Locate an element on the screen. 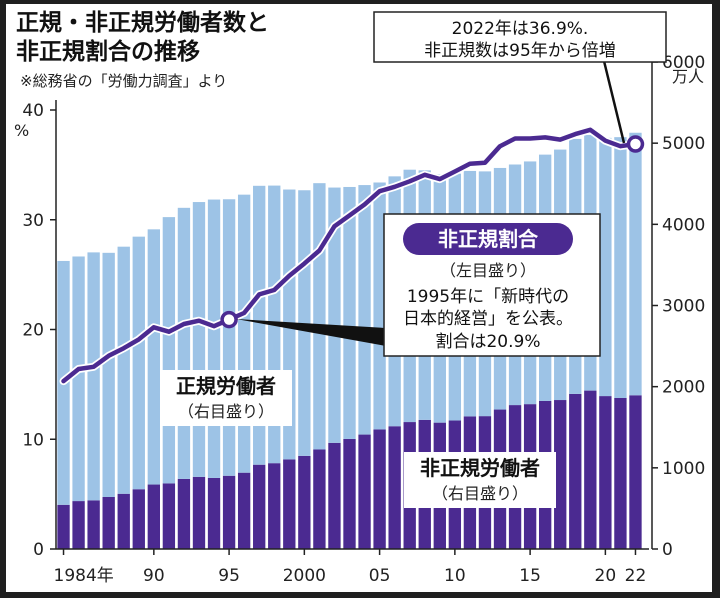 Image resolution: width=720 pixels, height=598 pixels. label-nonregular-sub: （右目盛り） is located at coordinates (480, 493).